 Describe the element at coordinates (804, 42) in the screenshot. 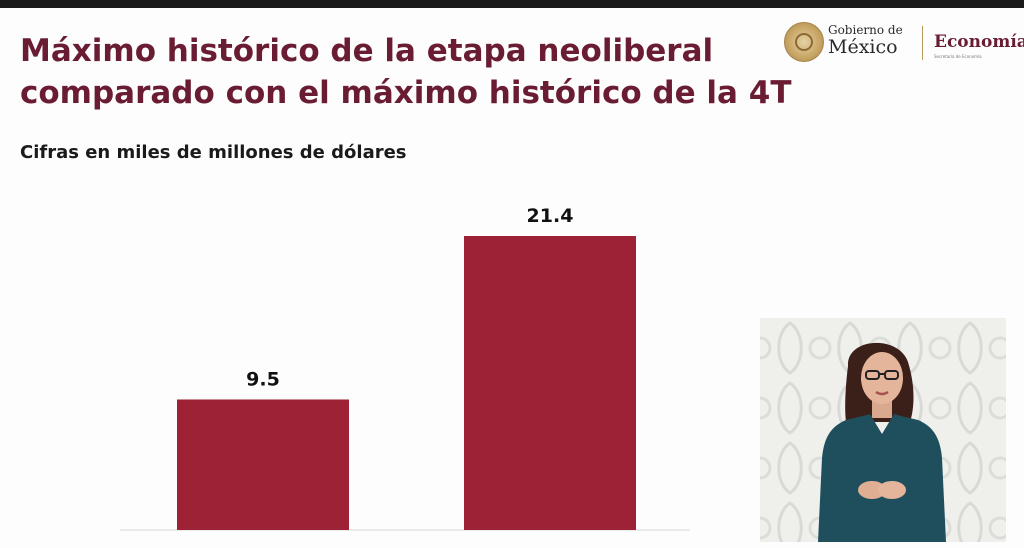

I see `coat-of-arms-icon` at that location.